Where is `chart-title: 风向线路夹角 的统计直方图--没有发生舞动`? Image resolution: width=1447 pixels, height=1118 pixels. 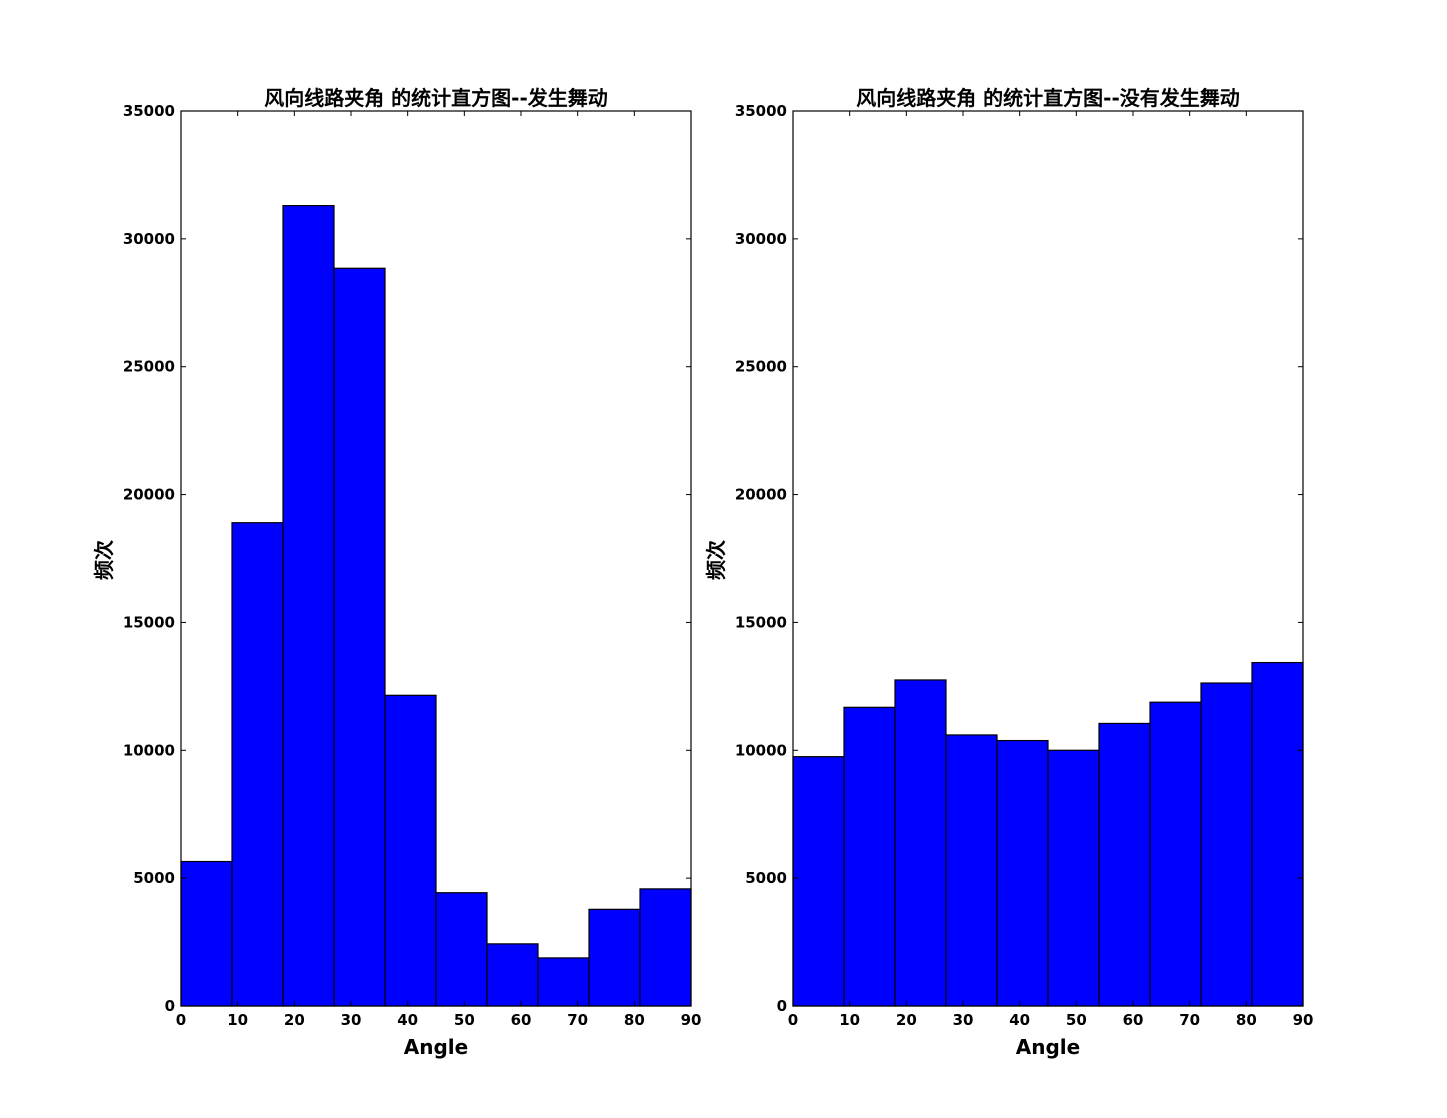 chart-title: 风向线路夹角 的统计直方图--没有发生舞动 is located at coordinates (1048, 98).